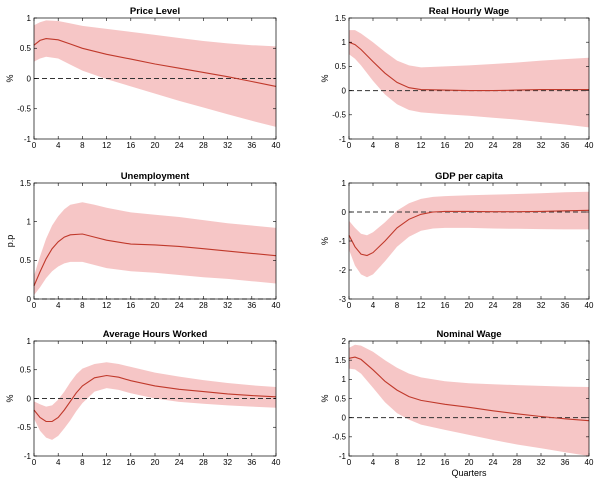 The height and width of the screenshot is (491, 600). I want to click on y-axis-label: p.p, so click(10, 241).